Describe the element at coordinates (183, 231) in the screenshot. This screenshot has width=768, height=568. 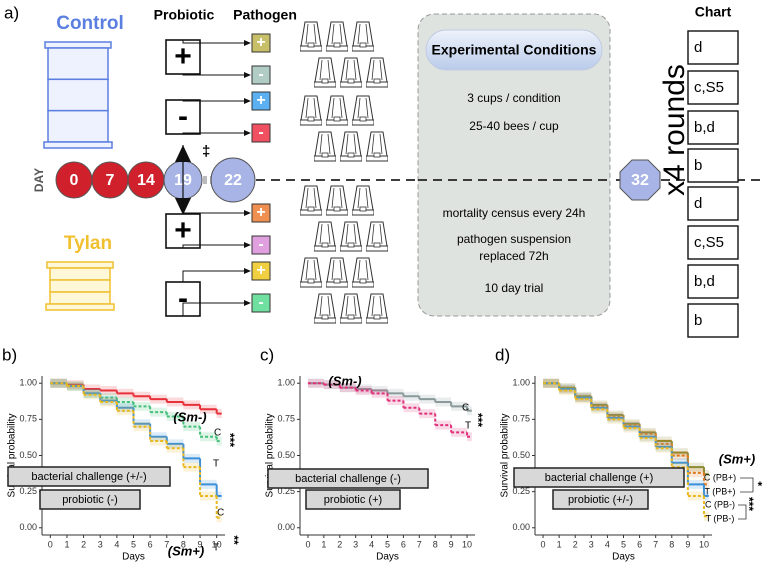
I see `probiotic-box` at that location.